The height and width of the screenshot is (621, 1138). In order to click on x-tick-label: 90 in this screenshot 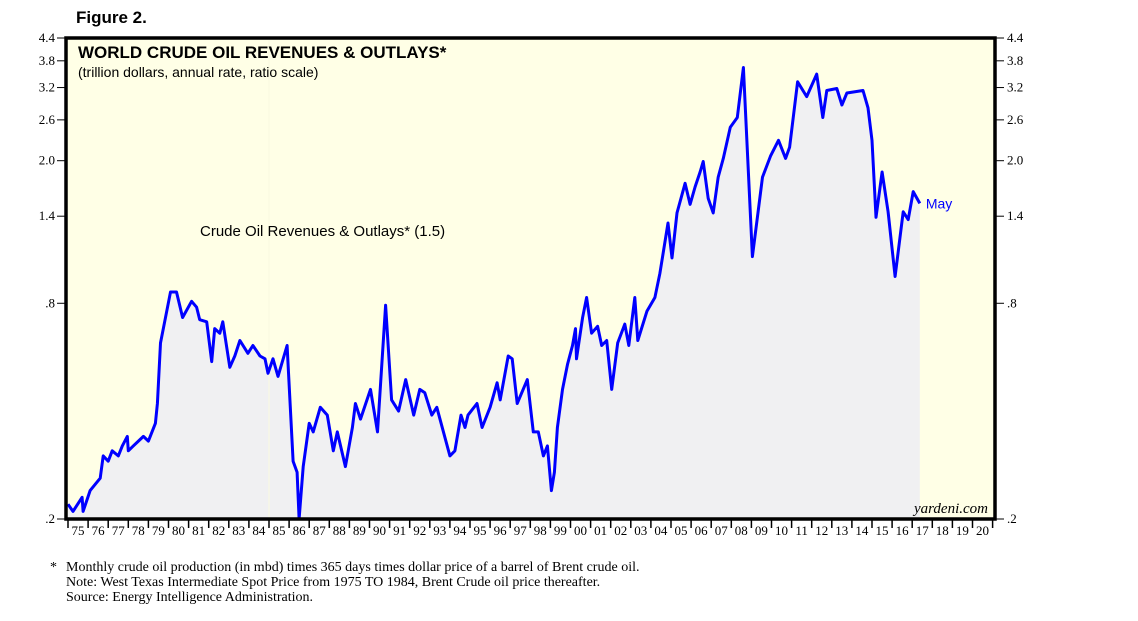, I will do `click(379, 530)`.